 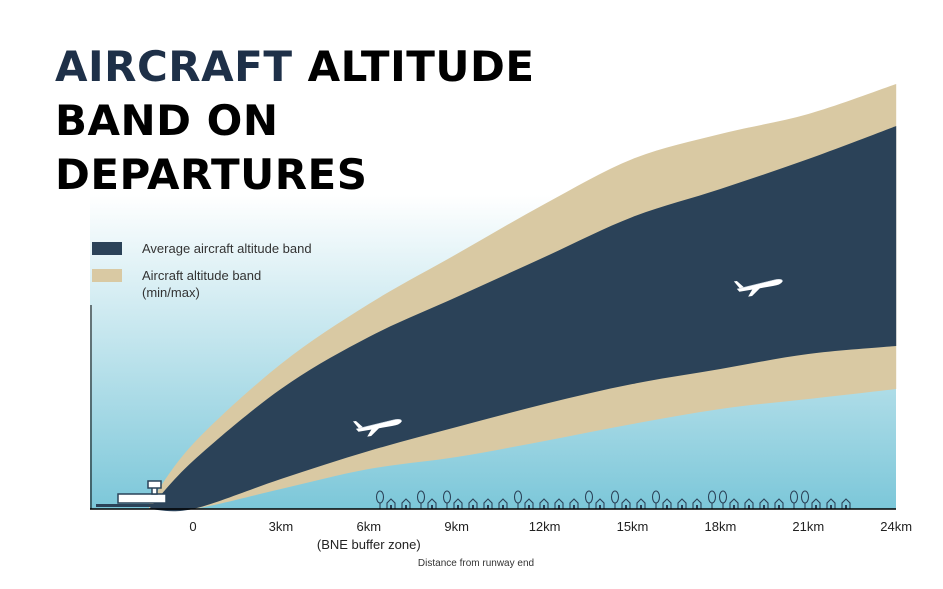 What do you see at coordinates (107, 248) in the screenshot?
I see `legend-swatch-average` at bounding box center [107, 248].